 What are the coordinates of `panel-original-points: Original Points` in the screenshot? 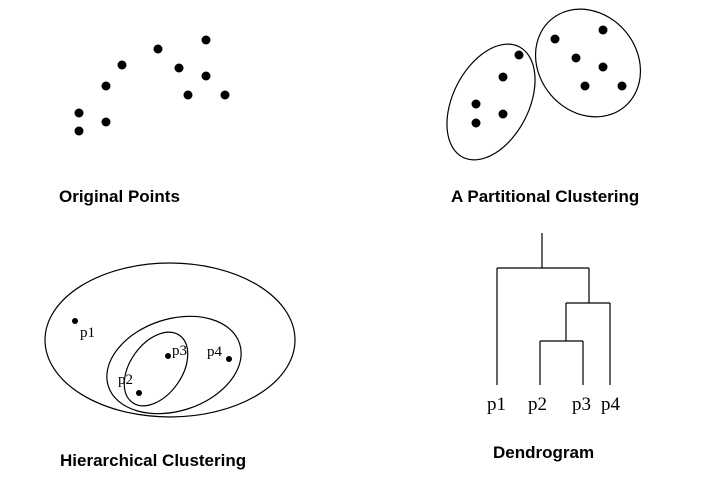 It's located at (144, 120).